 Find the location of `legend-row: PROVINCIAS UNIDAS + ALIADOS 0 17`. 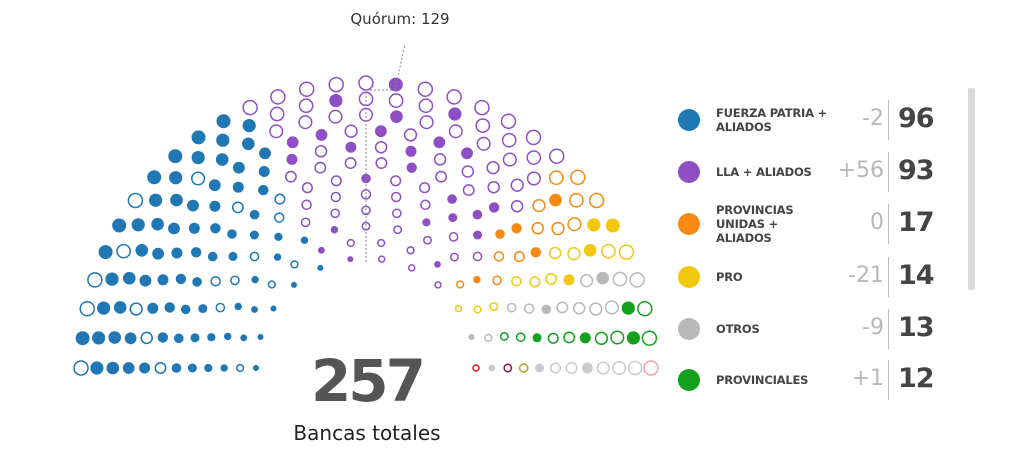

legend-row: PROVINCIAS UNIDAS + ALIADOS 0 17 is located at coordinates (818, 225).